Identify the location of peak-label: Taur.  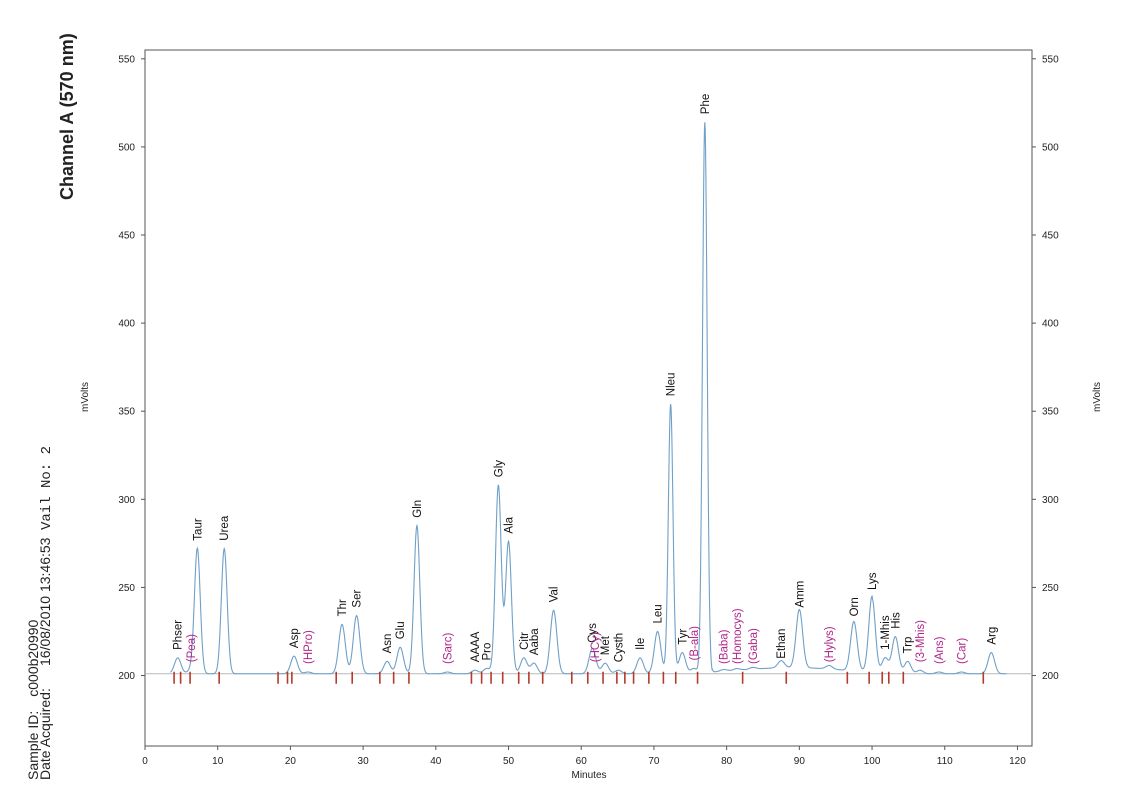
(198, 529).